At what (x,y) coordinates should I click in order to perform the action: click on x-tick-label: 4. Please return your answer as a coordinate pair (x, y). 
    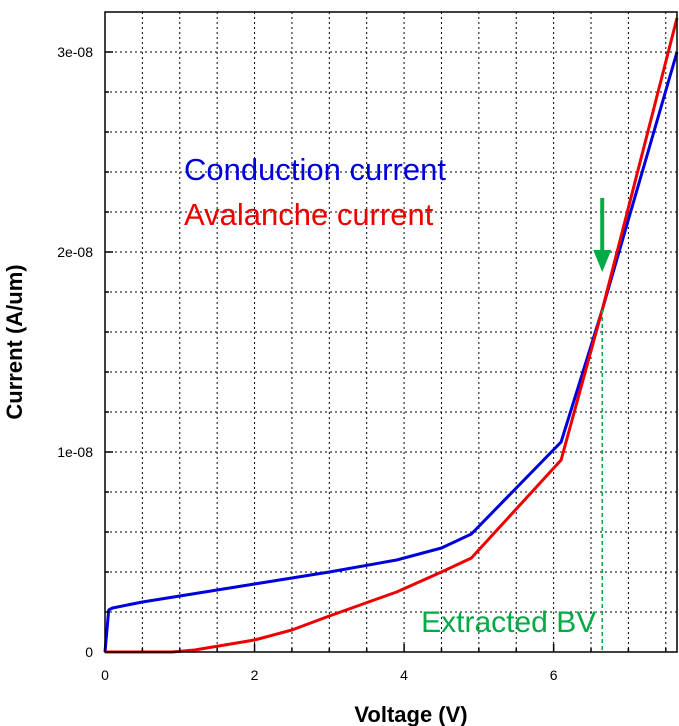
    Looking at the image, I should click on (404, 675).